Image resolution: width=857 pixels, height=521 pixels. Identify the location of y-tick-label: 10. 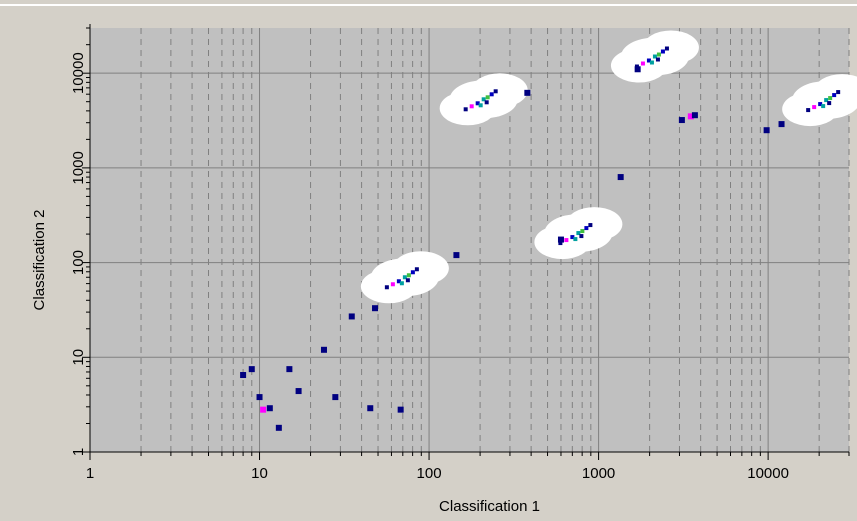
(78, 357).